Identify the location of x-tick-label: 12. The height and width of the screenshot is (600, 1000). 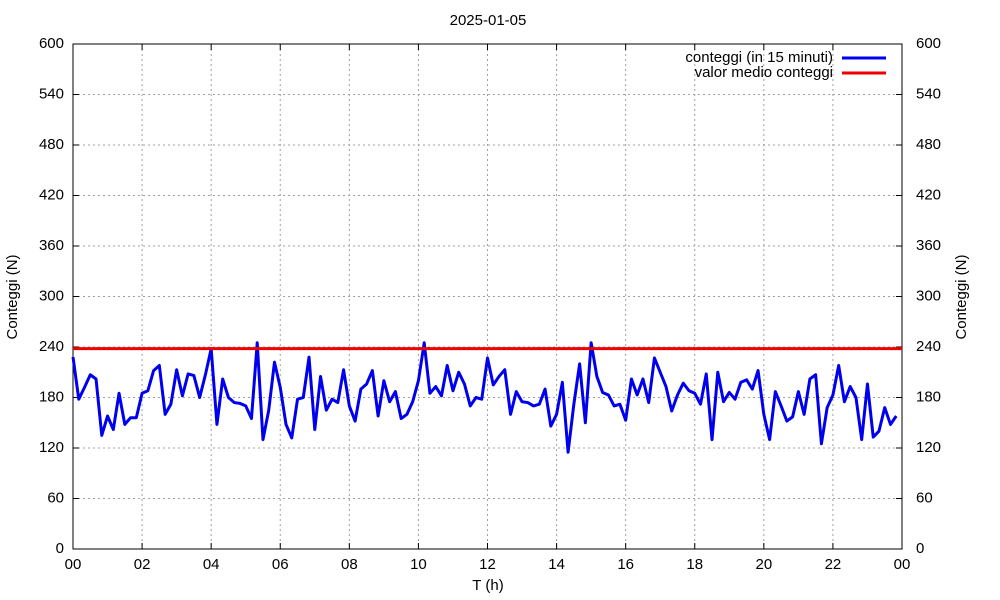
(487, 564).